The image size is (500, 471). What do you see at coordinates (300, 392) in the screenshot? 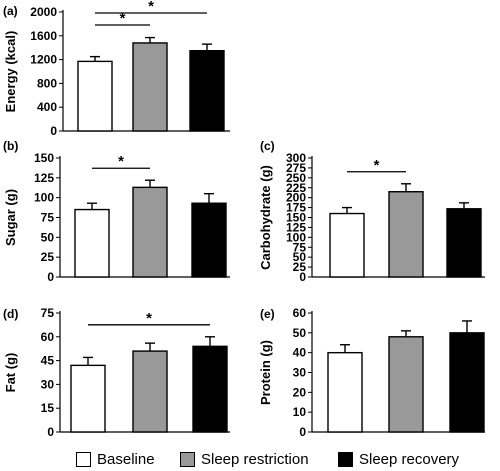
I see `y-tick-label: 20` at bounding box center [300, 392].